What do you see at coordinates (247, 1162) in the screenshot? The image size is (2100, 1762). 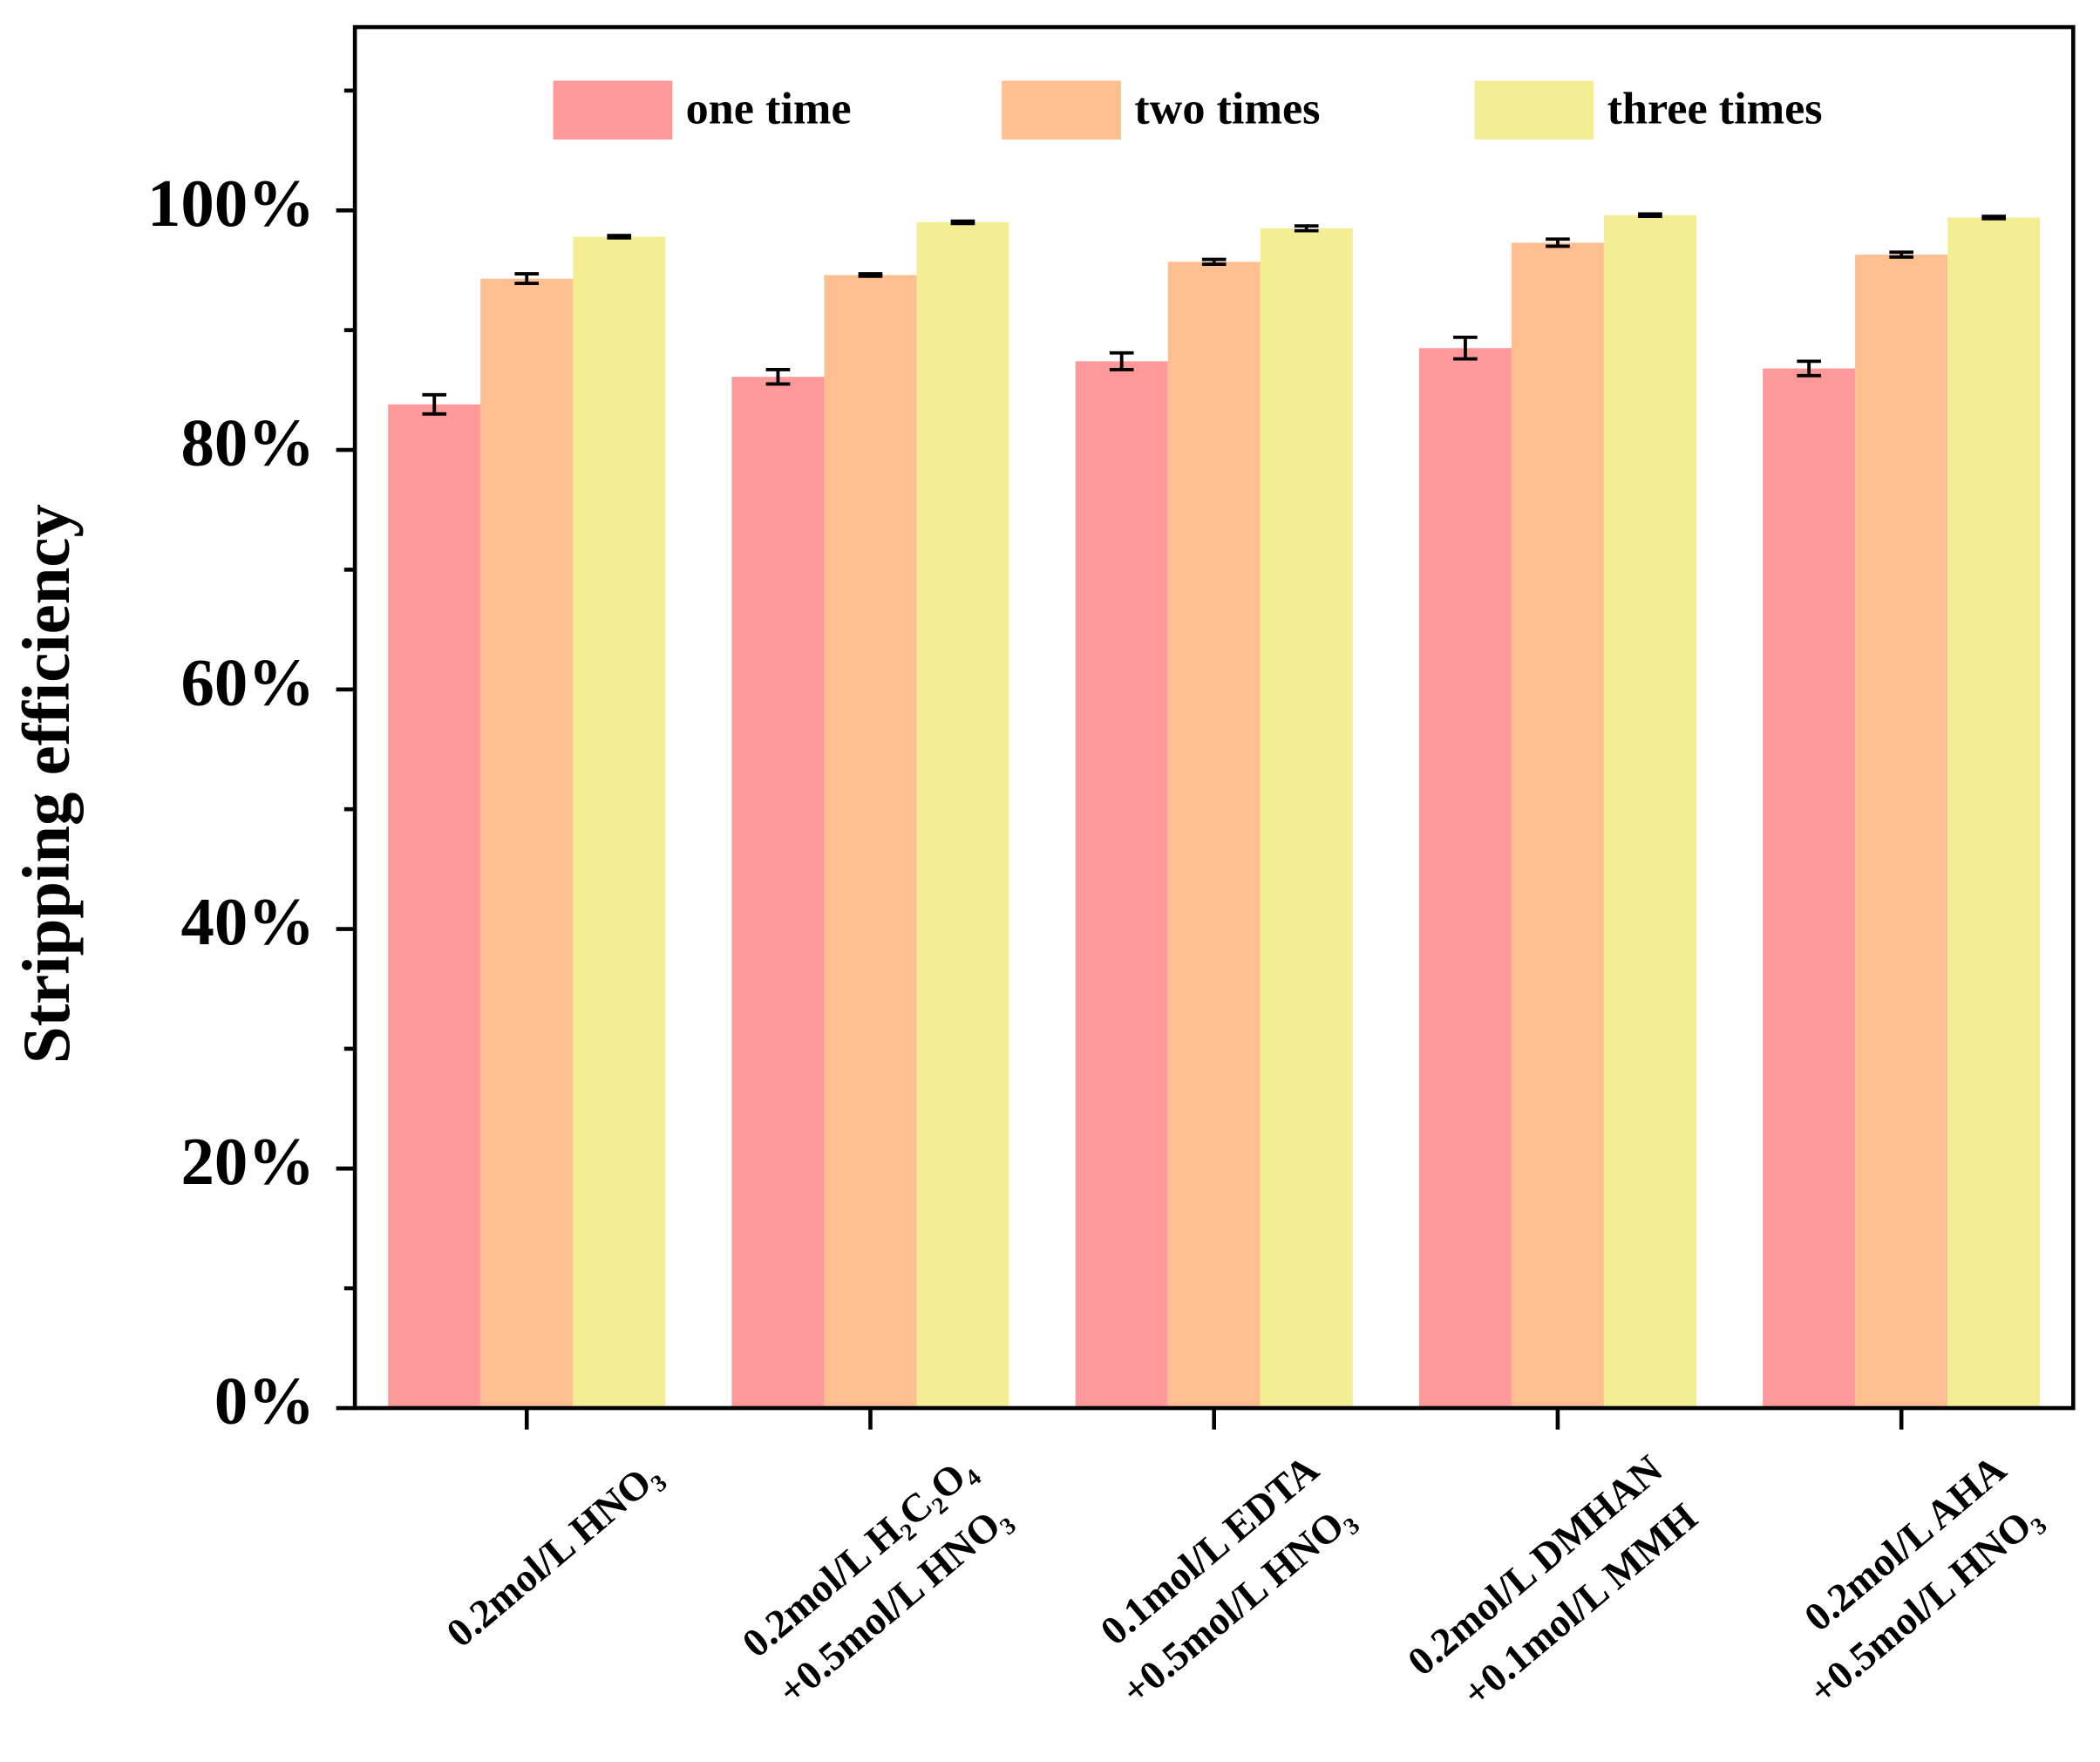 I see `y-tick-label: 20%` at bounding box center [247, 1162].